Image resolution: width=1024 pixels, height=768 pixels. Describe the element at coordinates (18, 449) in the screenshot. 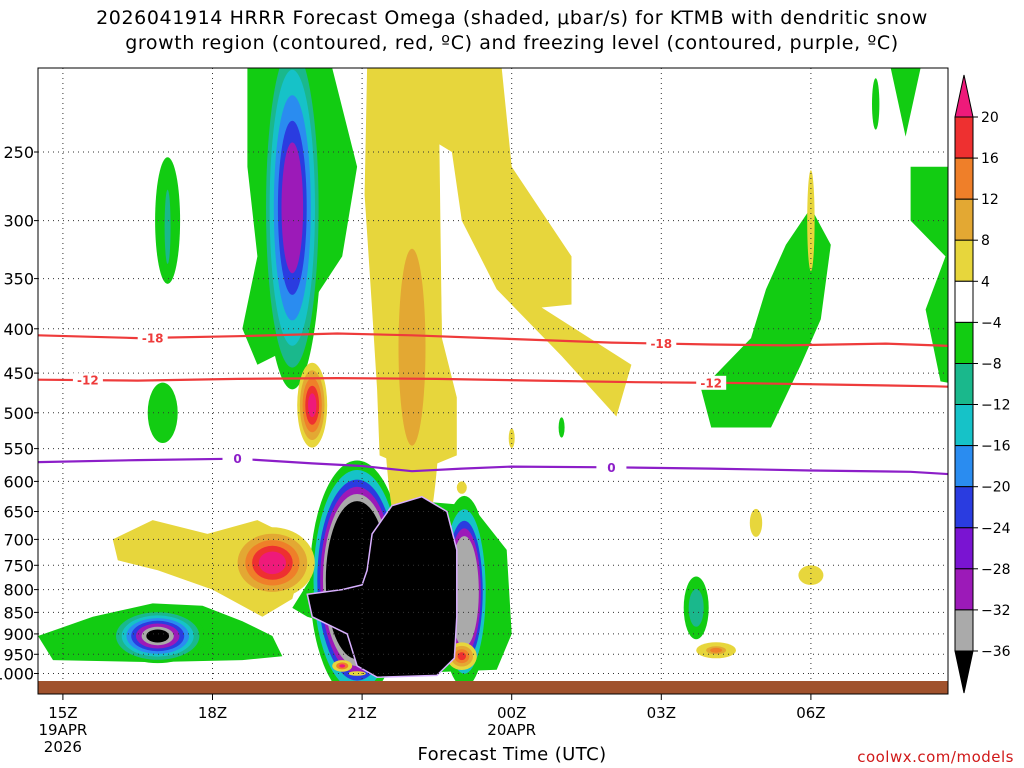

I see `y-tick-label-550: 550` at that location.